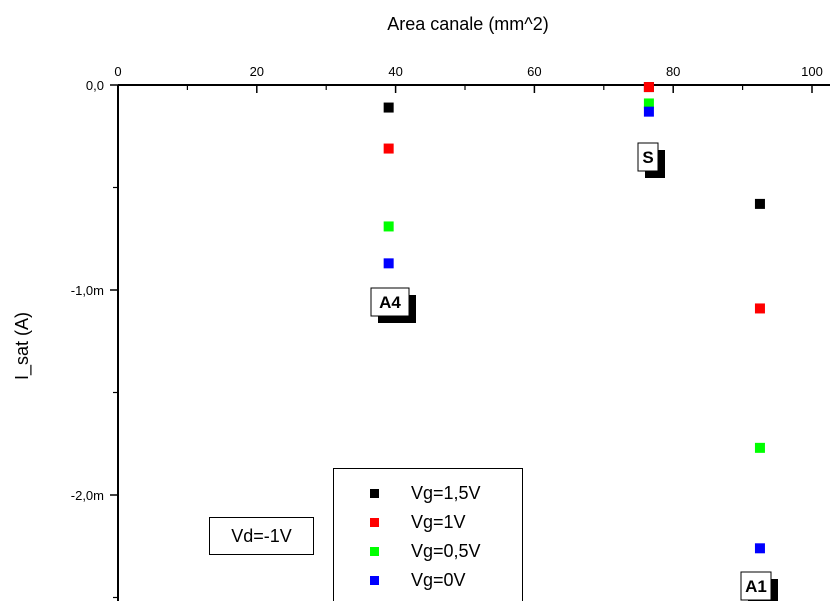 The width and height of the screenshot is (830, 601). I want to click on x-tick-label: 20, so click(257, 71).